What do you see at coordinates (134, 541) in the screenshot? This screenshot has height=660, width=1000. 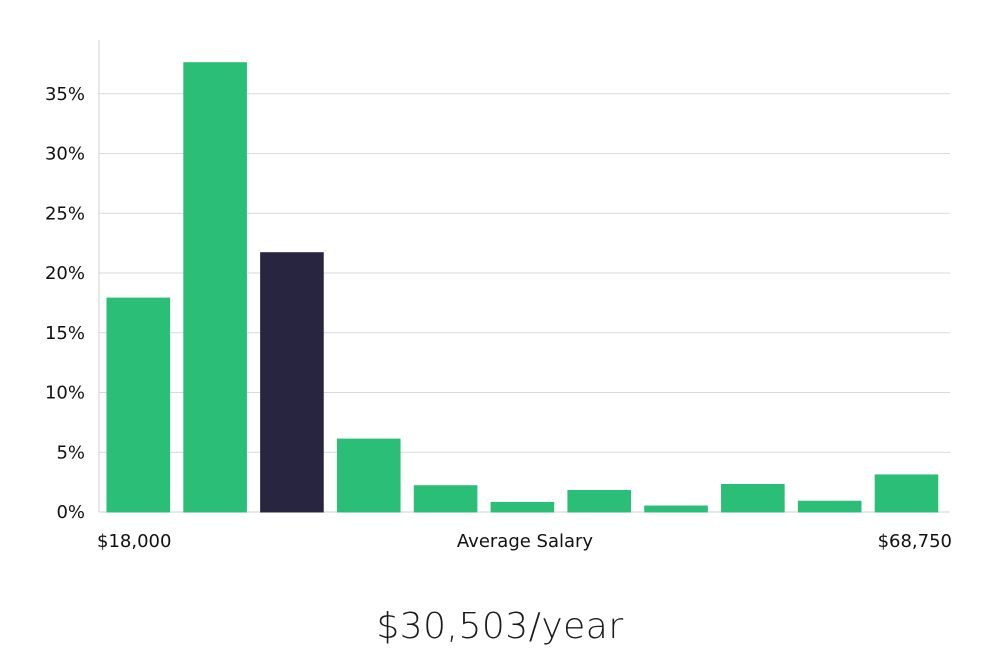 I see `x-min-label: $18,000` at bounding box center [134, 541].